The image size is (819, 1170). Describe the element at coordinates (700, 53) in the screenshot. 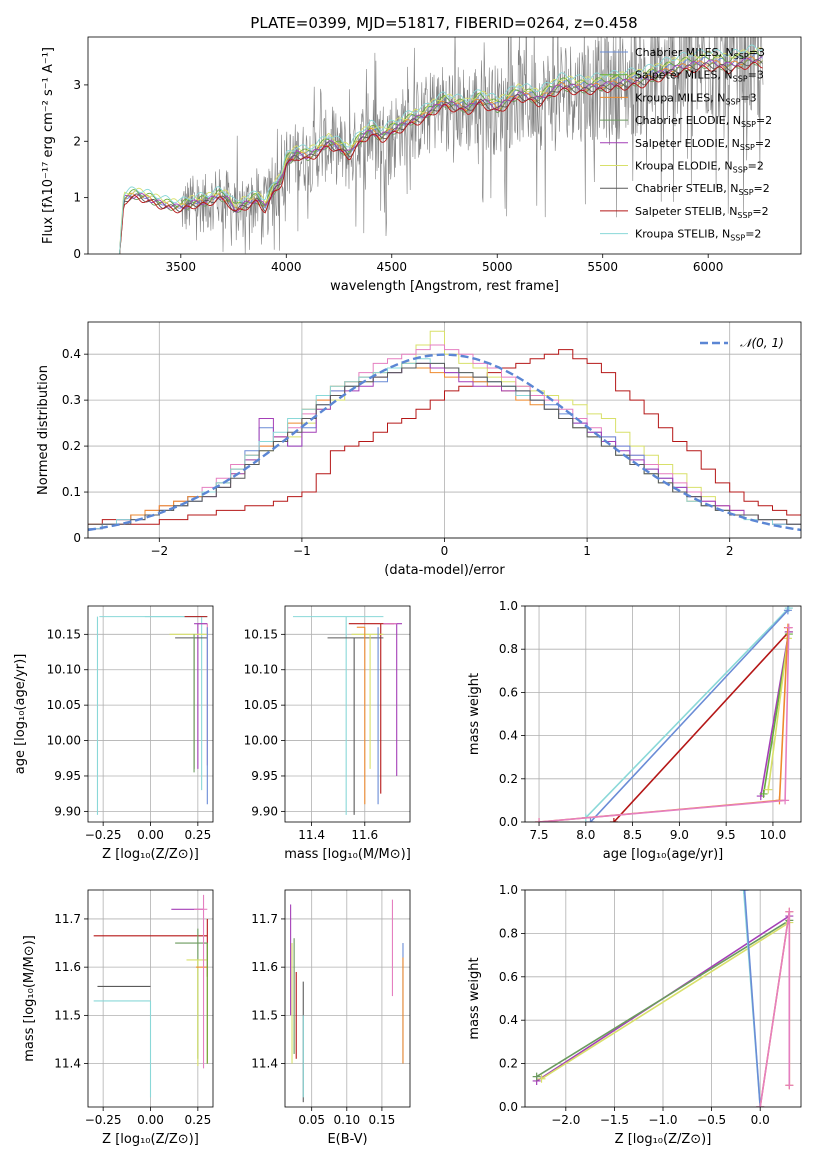

I see `legend-label: Chabrier MILES, NSSP=3` at that location.